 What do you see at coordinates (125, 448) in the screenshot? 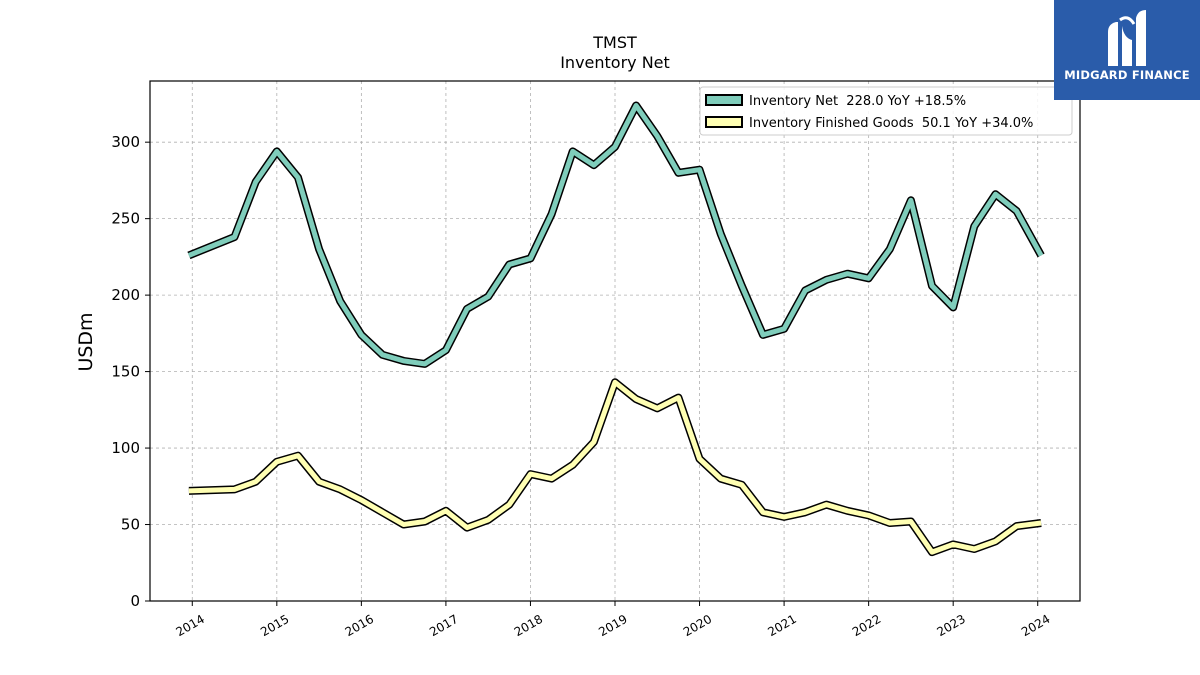
I see `y-tick-label: 100` at bounding box center [125, 448].